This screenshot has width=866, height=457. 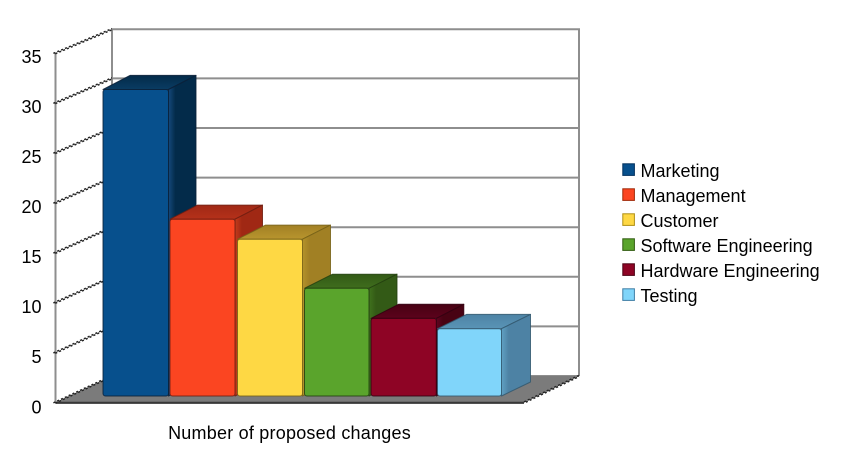 I want to click on svg-text: 30, so click(x=31, y=107).